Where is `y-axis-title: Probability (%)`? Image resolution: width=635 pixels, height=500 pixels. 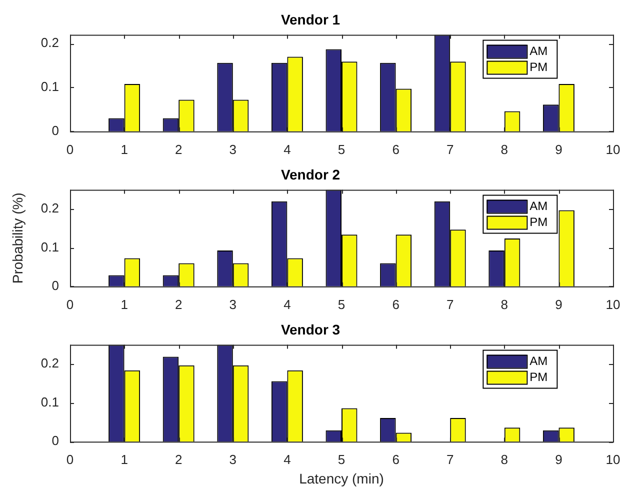 y-axis-title: Probability (%) is located at coordinates (17, 238).